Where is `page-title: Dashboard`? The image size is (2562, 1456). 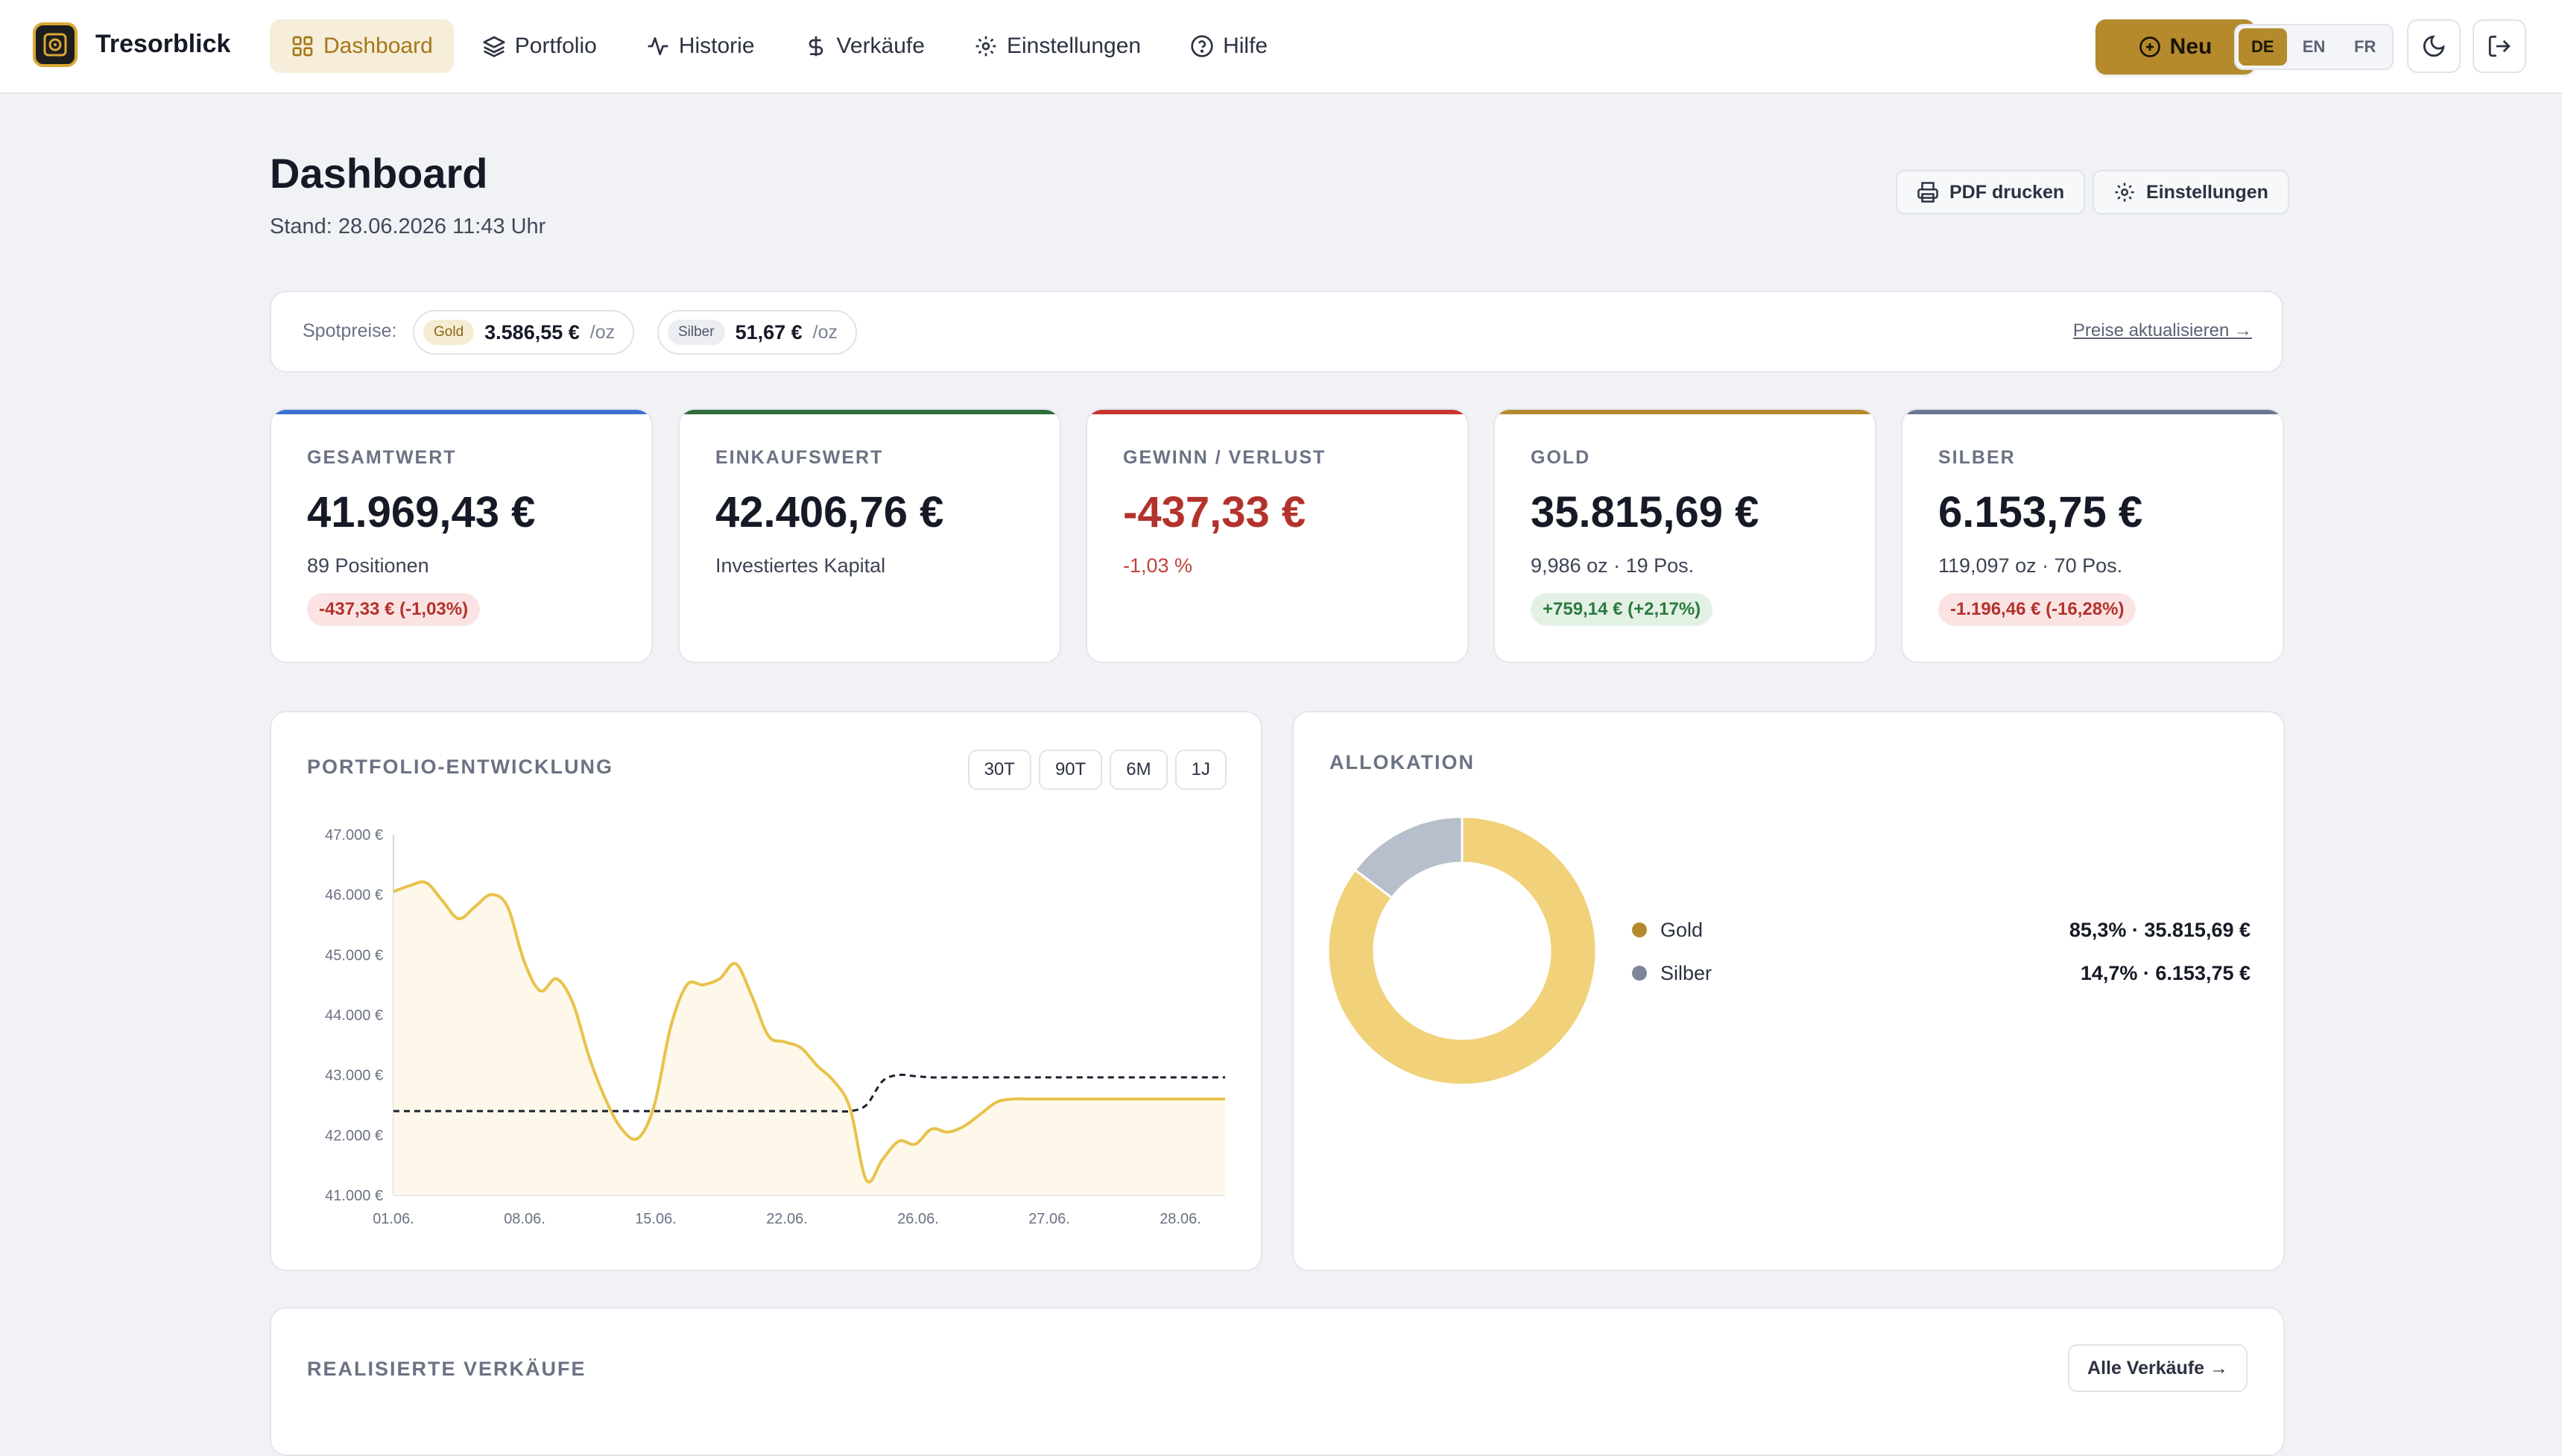 page-title: Dashboard is located at coordinates (379, 173).